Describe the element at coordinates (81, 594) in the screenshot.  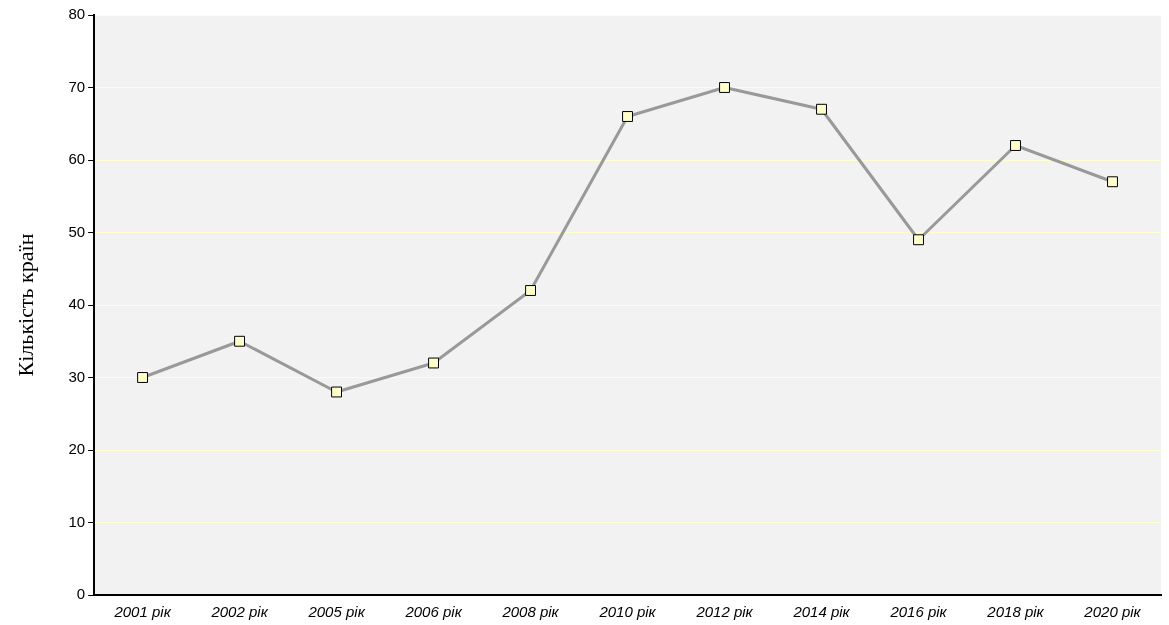
I see `y-tick-label: 0` at that location.